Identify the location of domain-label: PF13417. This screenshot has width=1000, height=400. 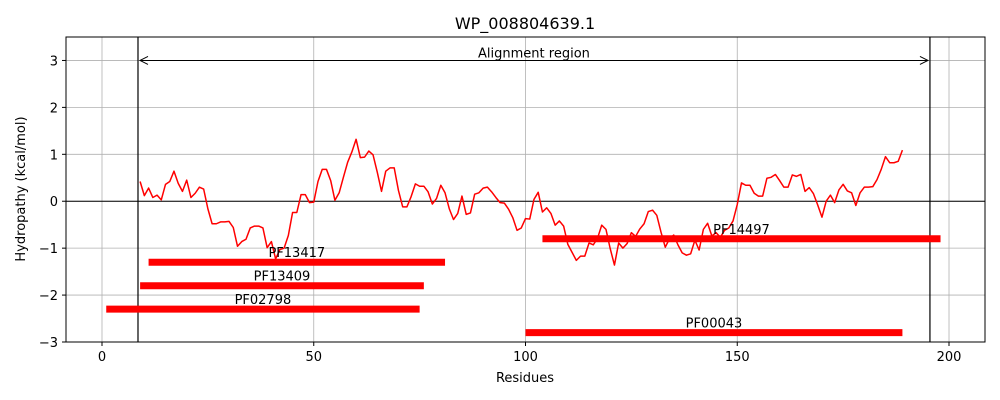
(296, 253).